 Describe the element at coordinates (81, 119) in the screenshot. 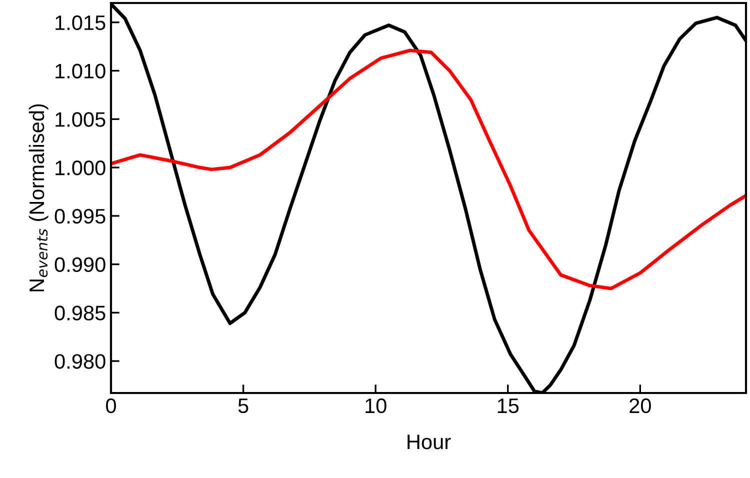

I see `y-tick-label: 1.005` at that location.